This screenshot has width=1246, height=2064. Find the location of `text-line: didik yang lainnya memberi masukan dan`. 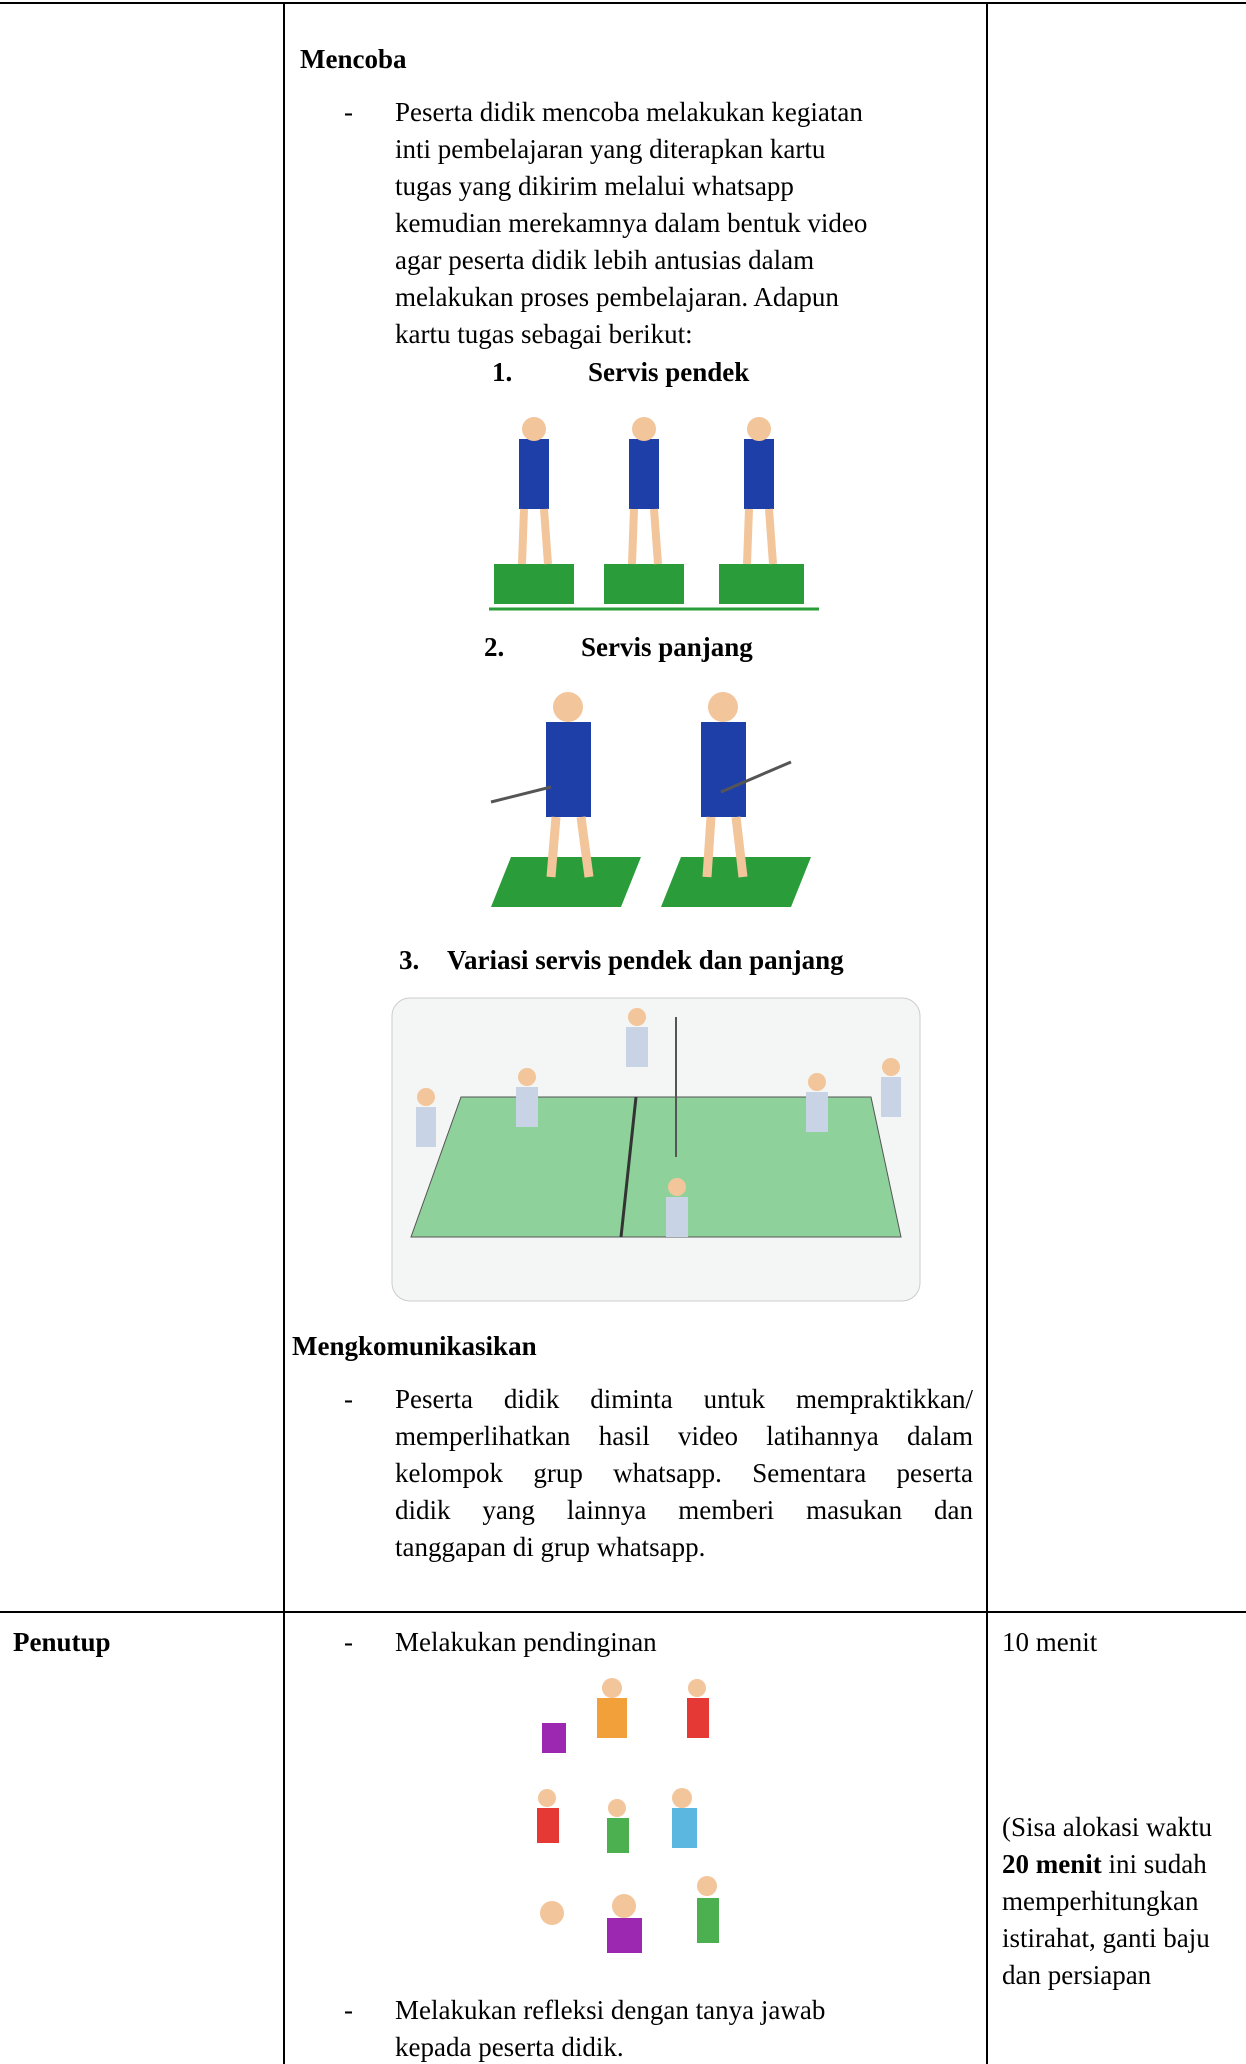

text-line: didik yang lainnya memberi masukan dan is located at coordinates (684, 1510).